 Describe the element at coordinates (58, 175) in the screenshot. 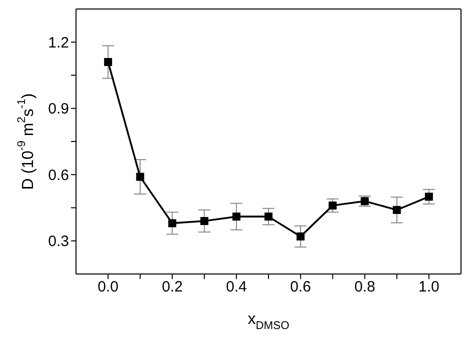

I see `y-tick-label: 0.6` at that location.